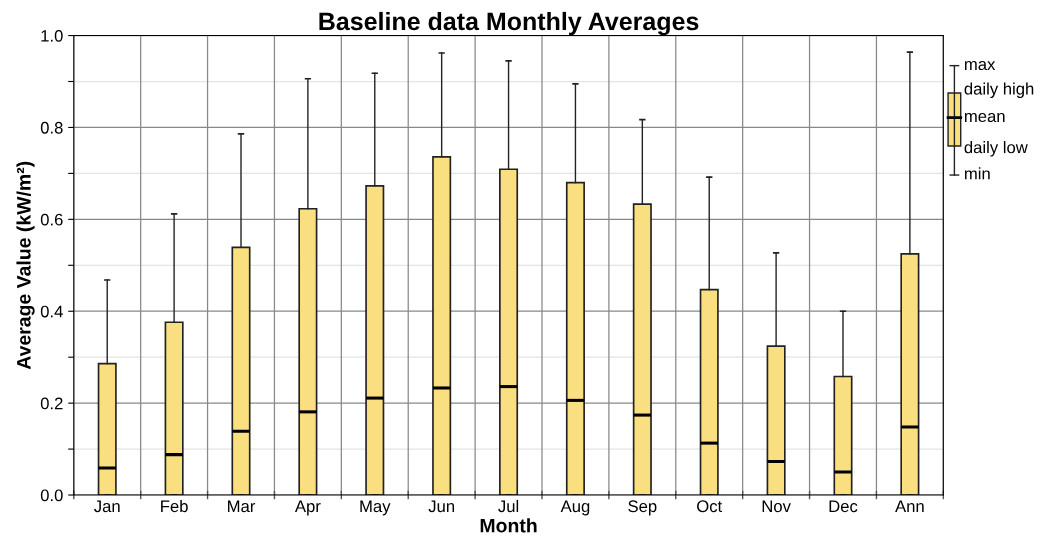 The image size is (1054, 547). Describe the element at coordinates (984, 117) in the screenshot. I see `text: mean` at that location.